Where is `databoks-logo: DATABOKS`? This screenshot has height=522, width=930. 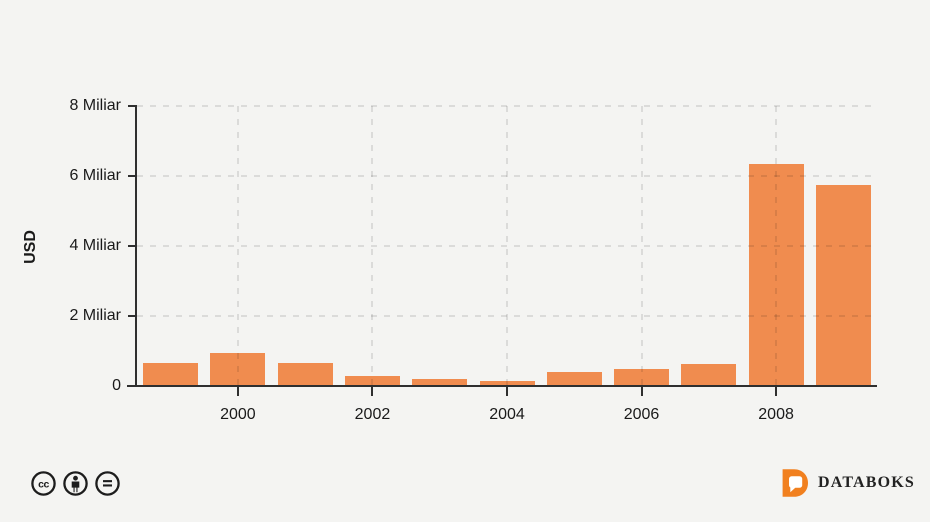
databoks-logo: DATABOKS is located at coordinates (848, 483).